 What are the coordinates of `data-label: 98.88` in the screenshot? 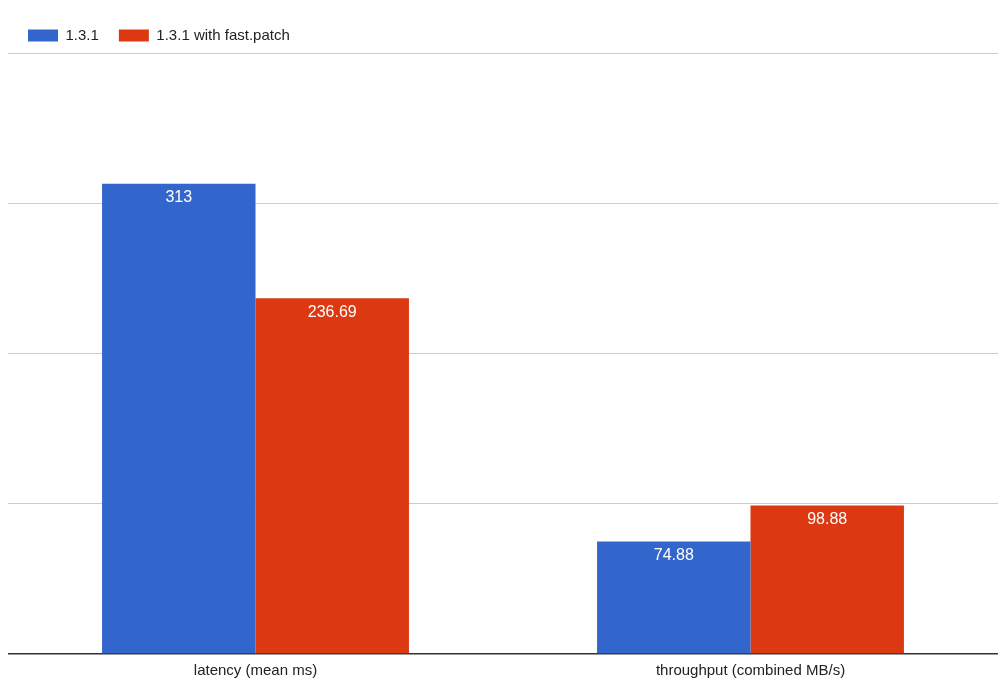 It's located at (827, 518).